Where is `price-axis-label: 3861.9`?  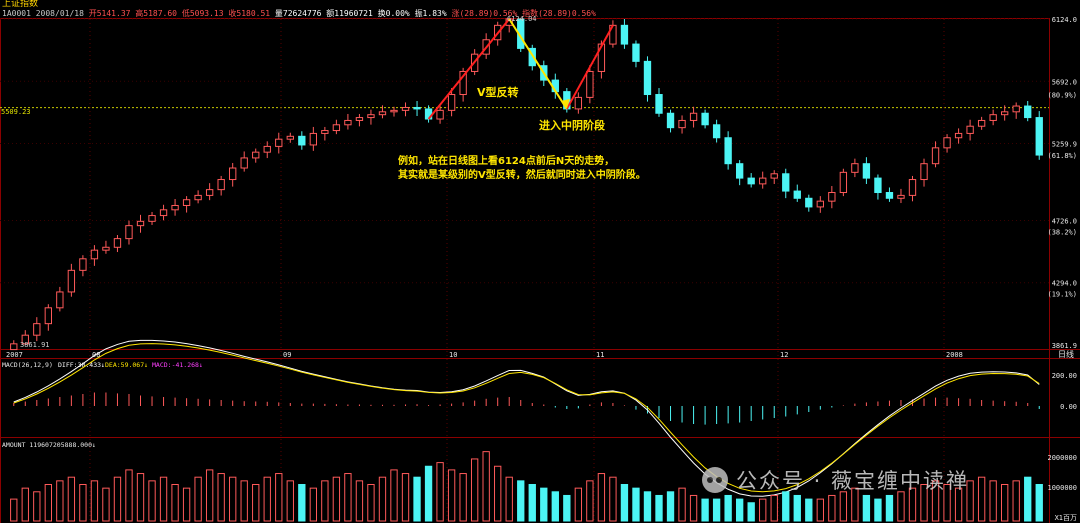 price-axis-label: 3861.9 is located at coordinates (1064, 346).